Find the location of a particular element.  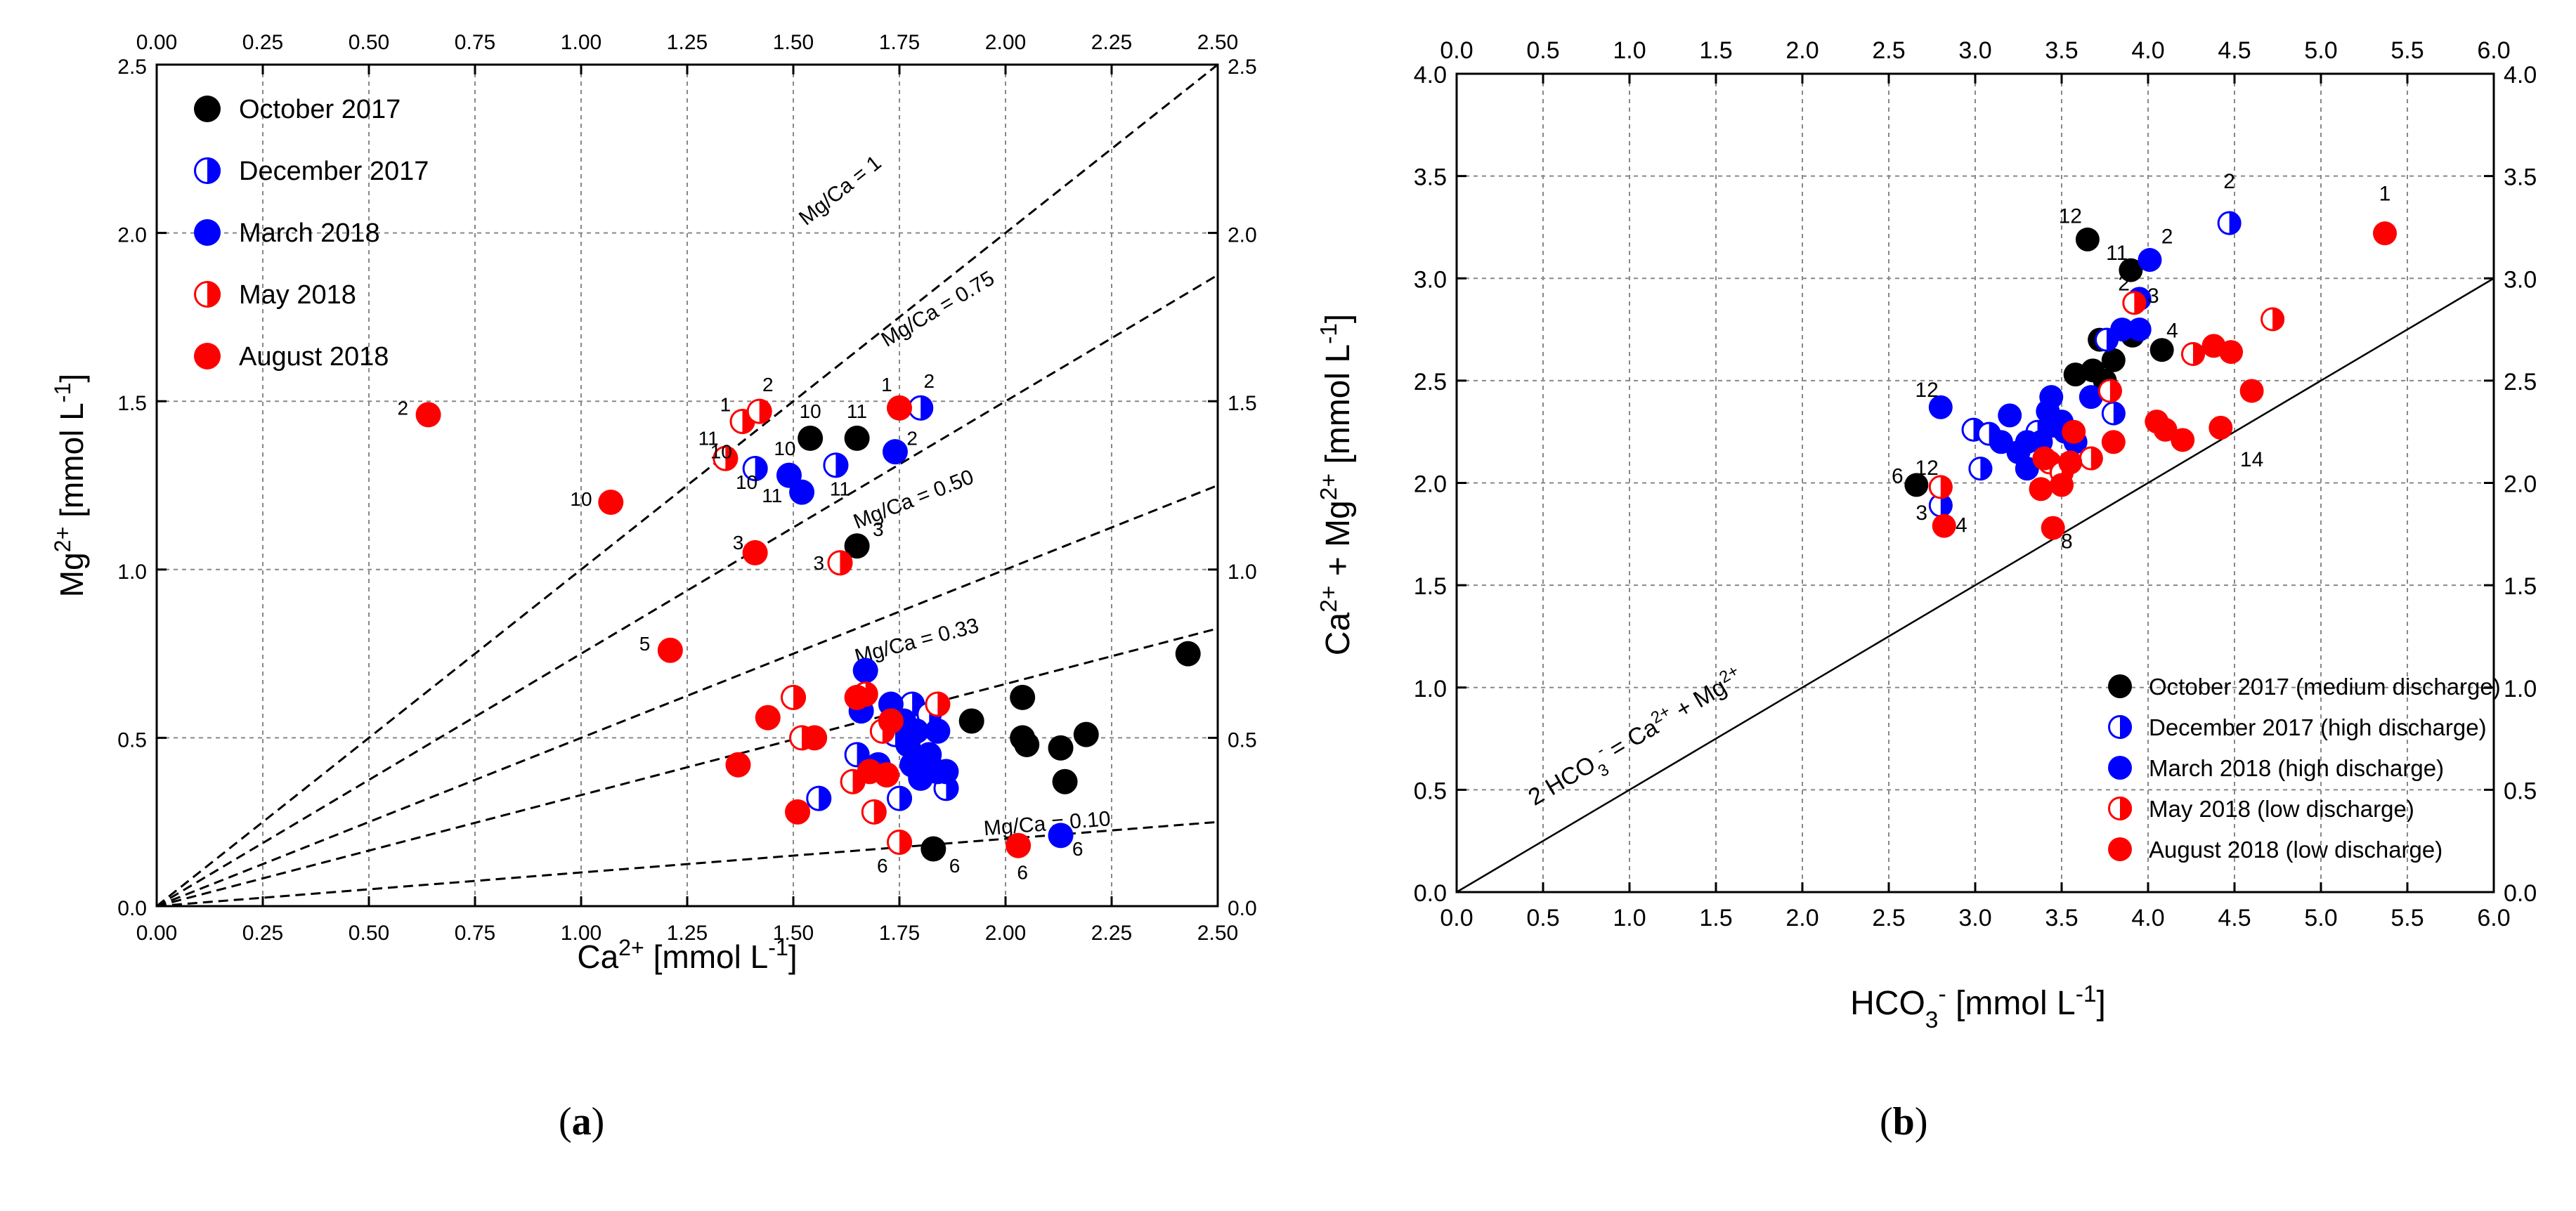

x-tick-label-top: 4.5 is located at coordinates (2234, 50).